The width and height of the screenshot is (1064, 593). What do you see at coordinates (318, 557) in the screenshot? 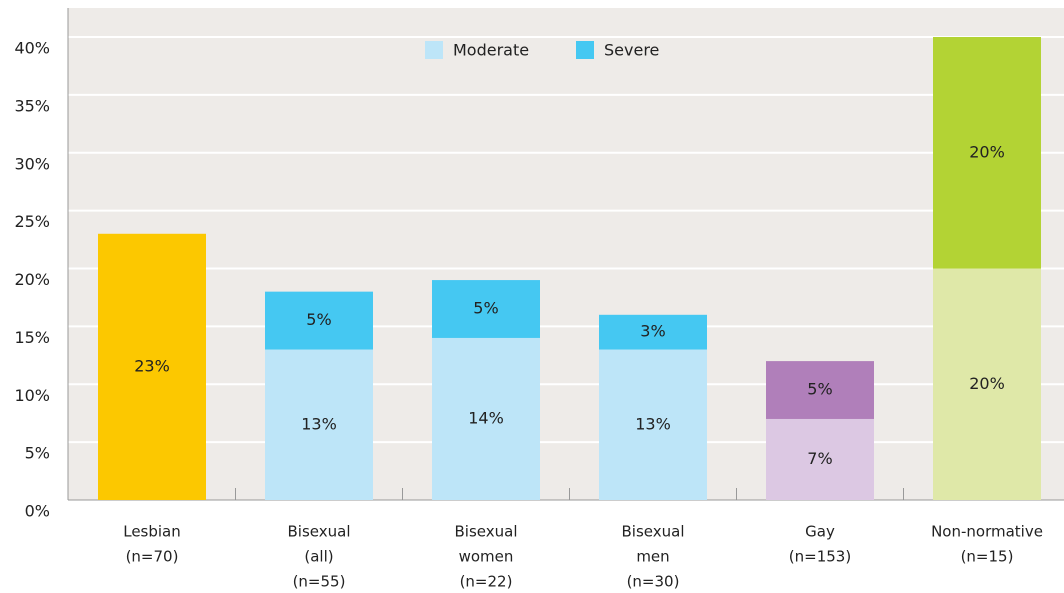
I see `x-tick-label: (all)` at bounding box center [318, 557].